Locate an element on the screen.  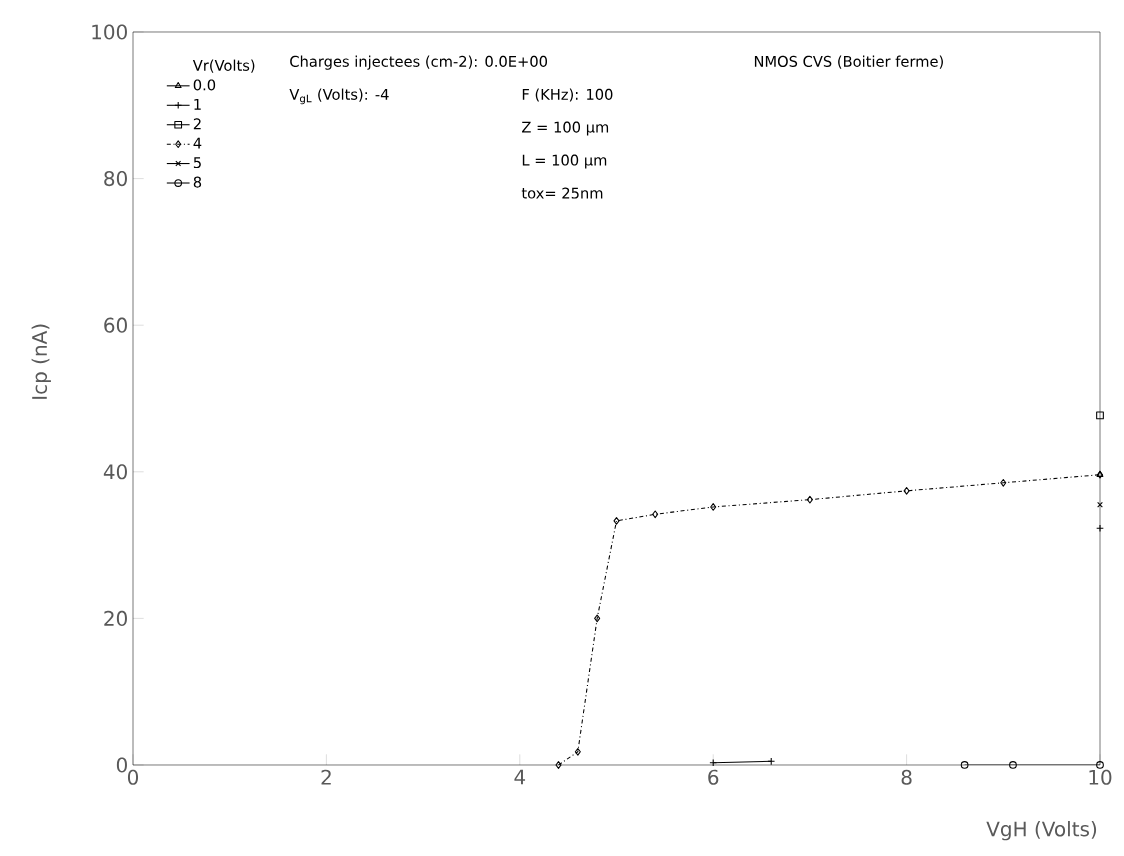
y-tick-label: 20 is located at coordinates (115, 618).